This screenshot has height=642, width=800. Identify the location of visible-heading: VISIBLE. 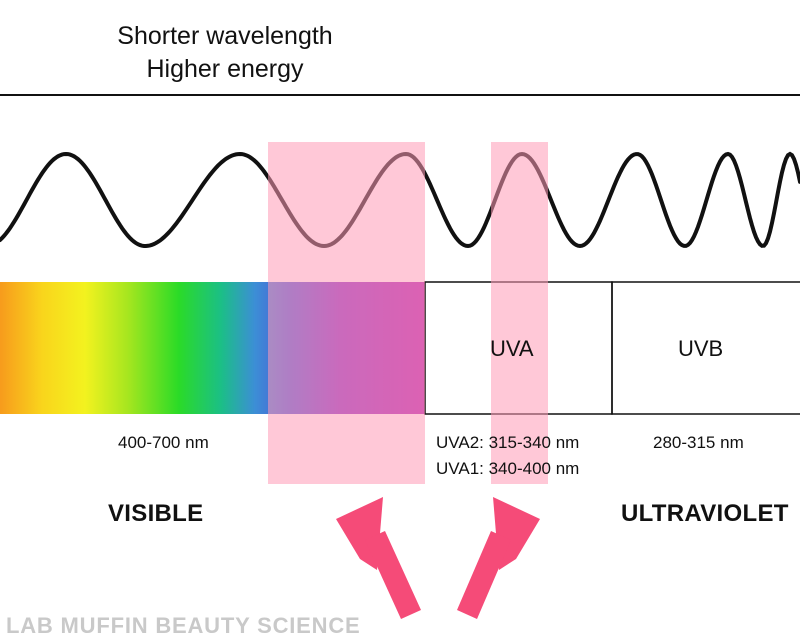
(156, 513).